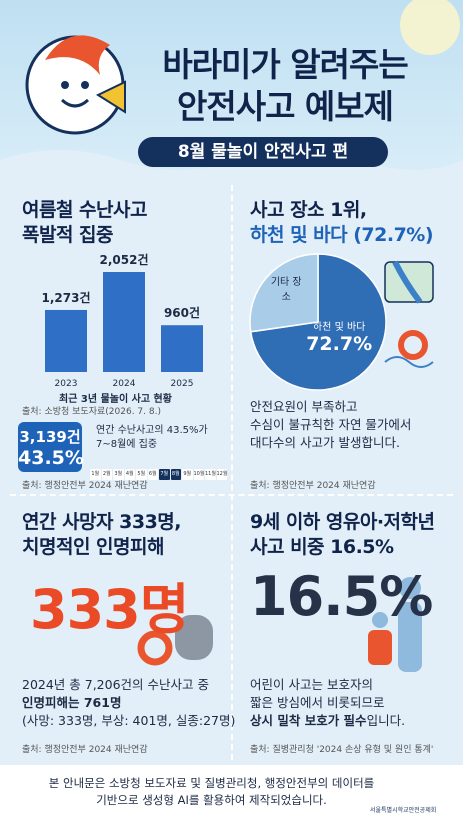 Image resolution: width=463 pixels, height=821 pixels. Describe the element at coordinates (141, 474) in the screenshot. I see `month: 5월` at that location.